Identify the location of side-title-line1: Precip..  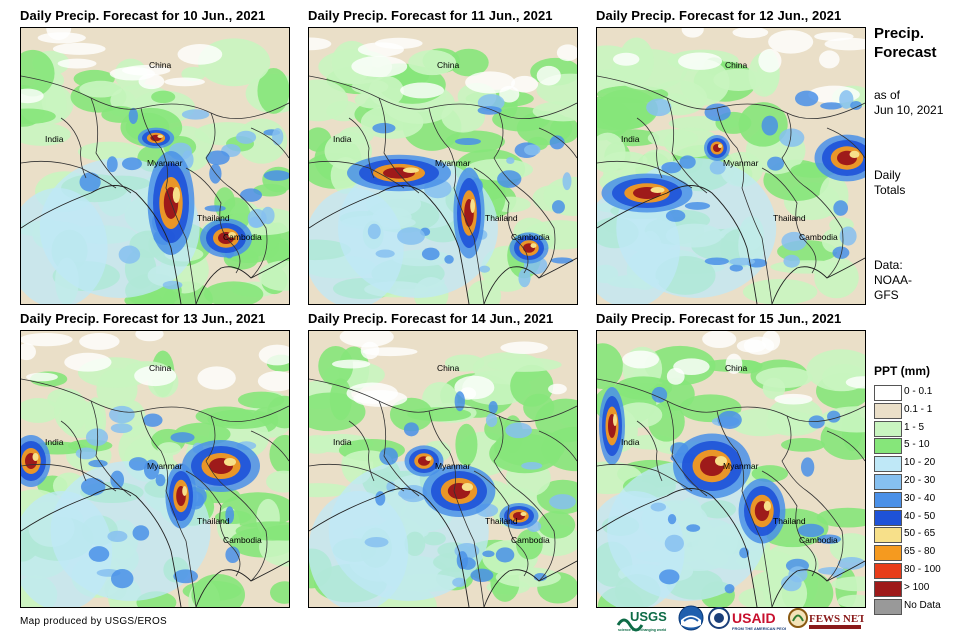
(899, 33).